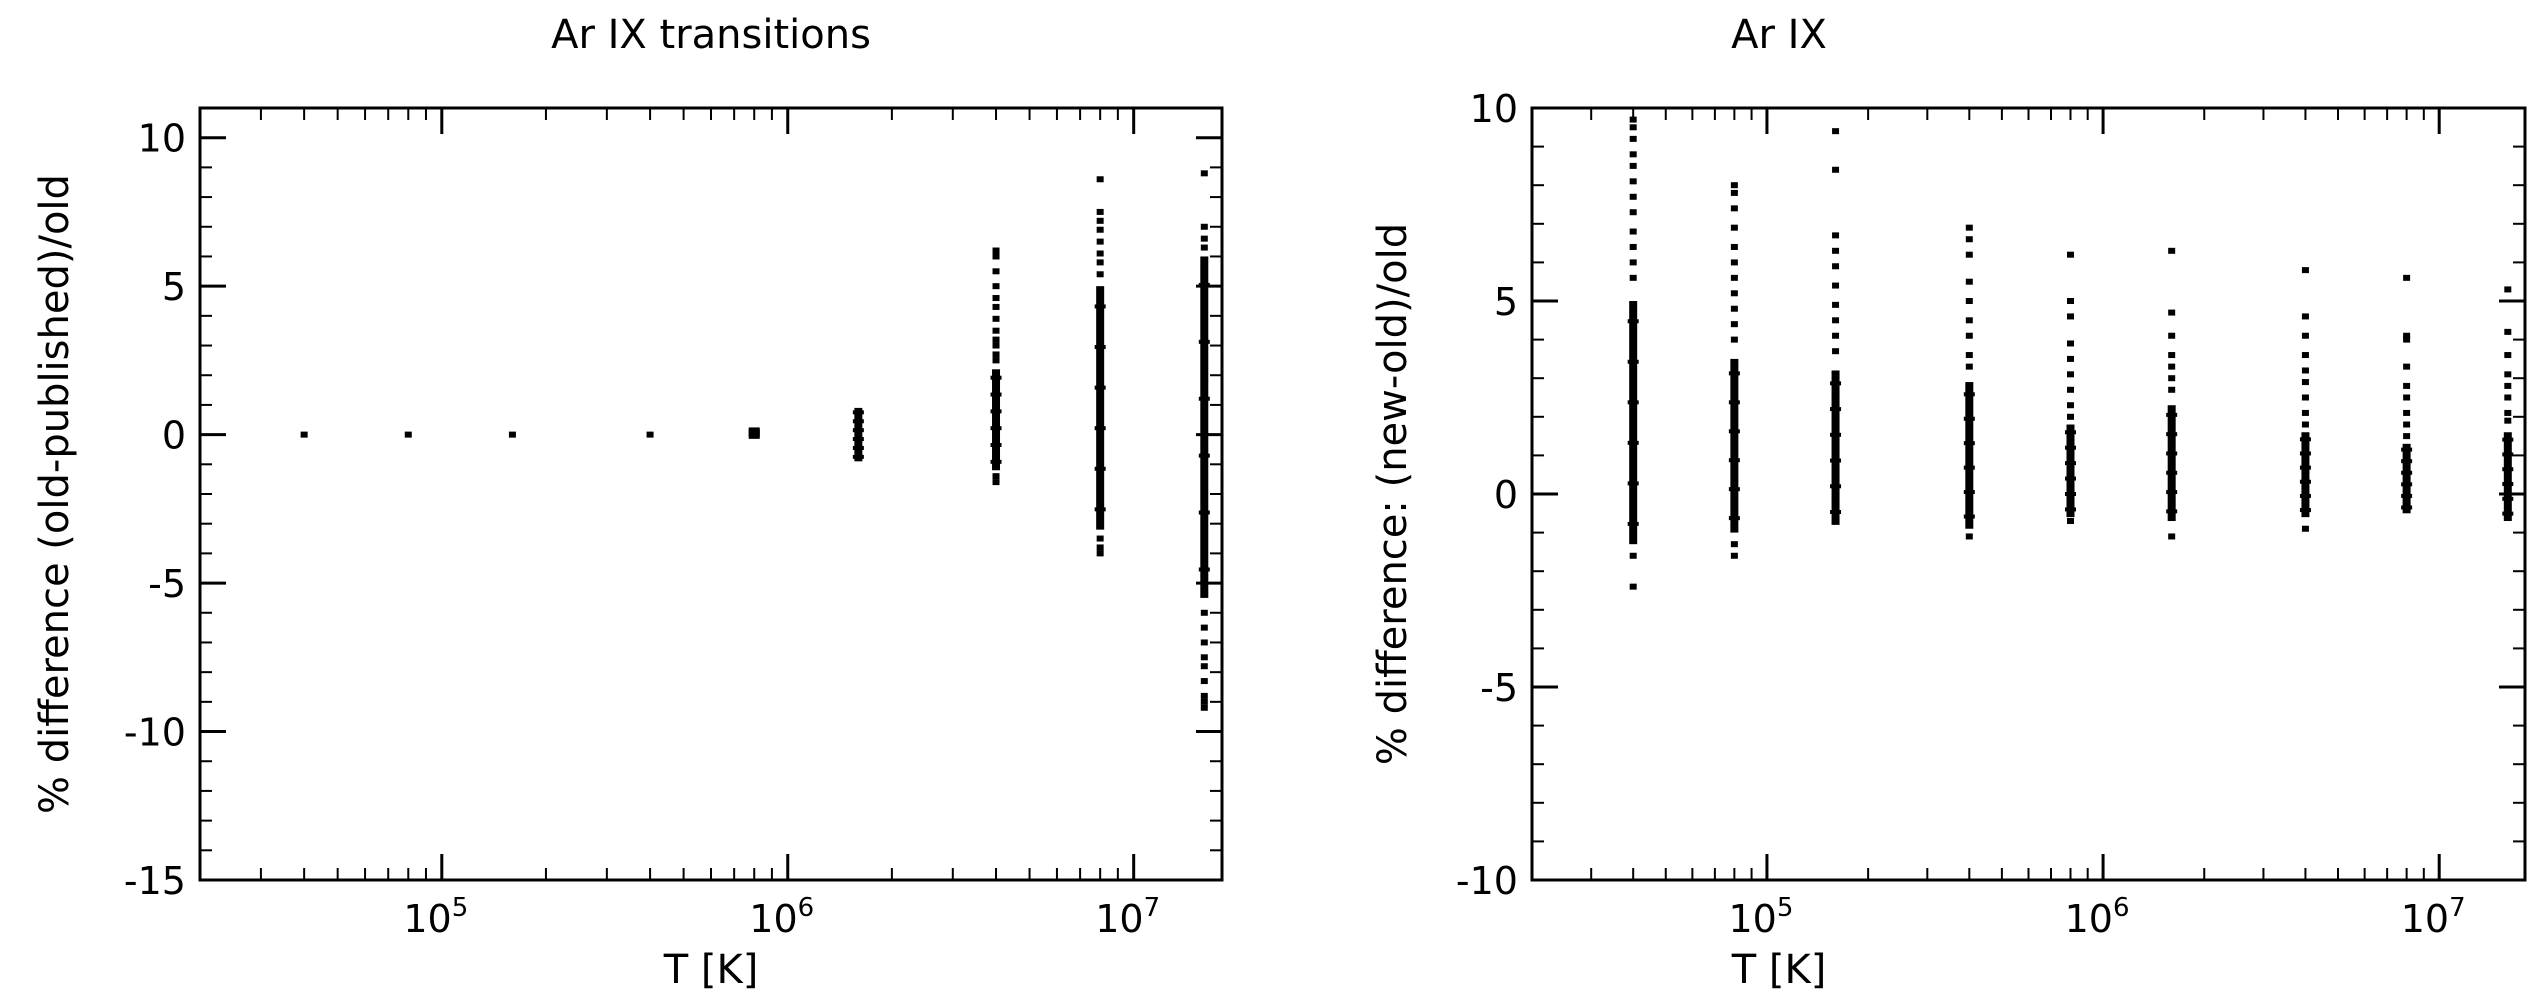 The height and width of the screenshot is (993, 2536). I want to click on chart-title: Ar IX, so click(1779, 35).